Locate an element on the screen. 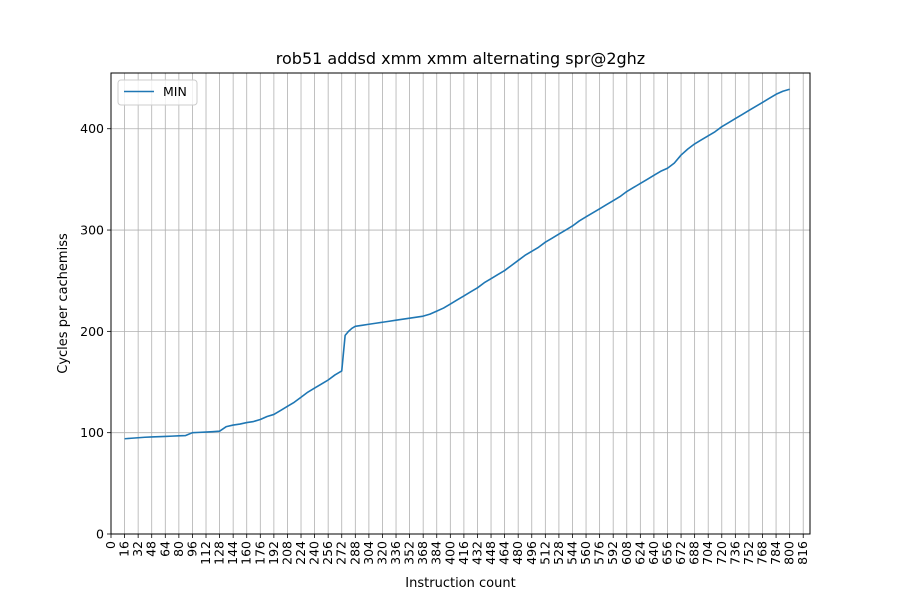 The image size is (900, 600). x-tick-label: 640 is located at coordinates (653, 553).